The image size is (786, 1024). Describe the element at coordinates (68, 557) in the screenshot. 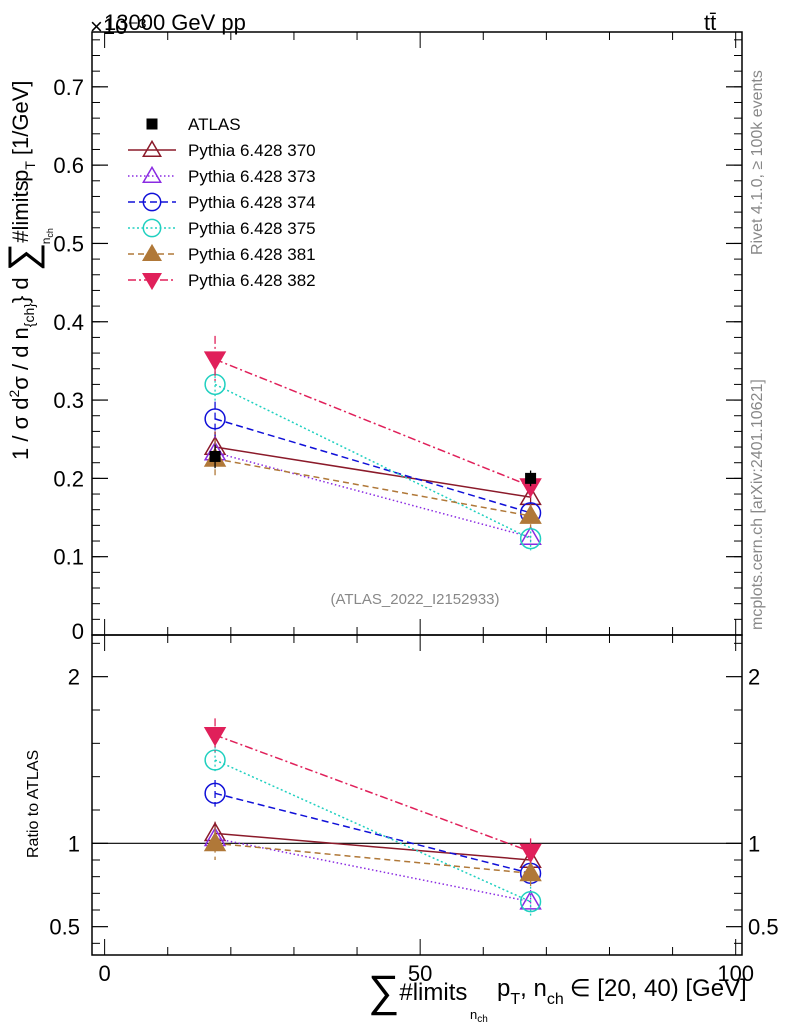

I see `main-y-tick-label: 0.1` at that location.